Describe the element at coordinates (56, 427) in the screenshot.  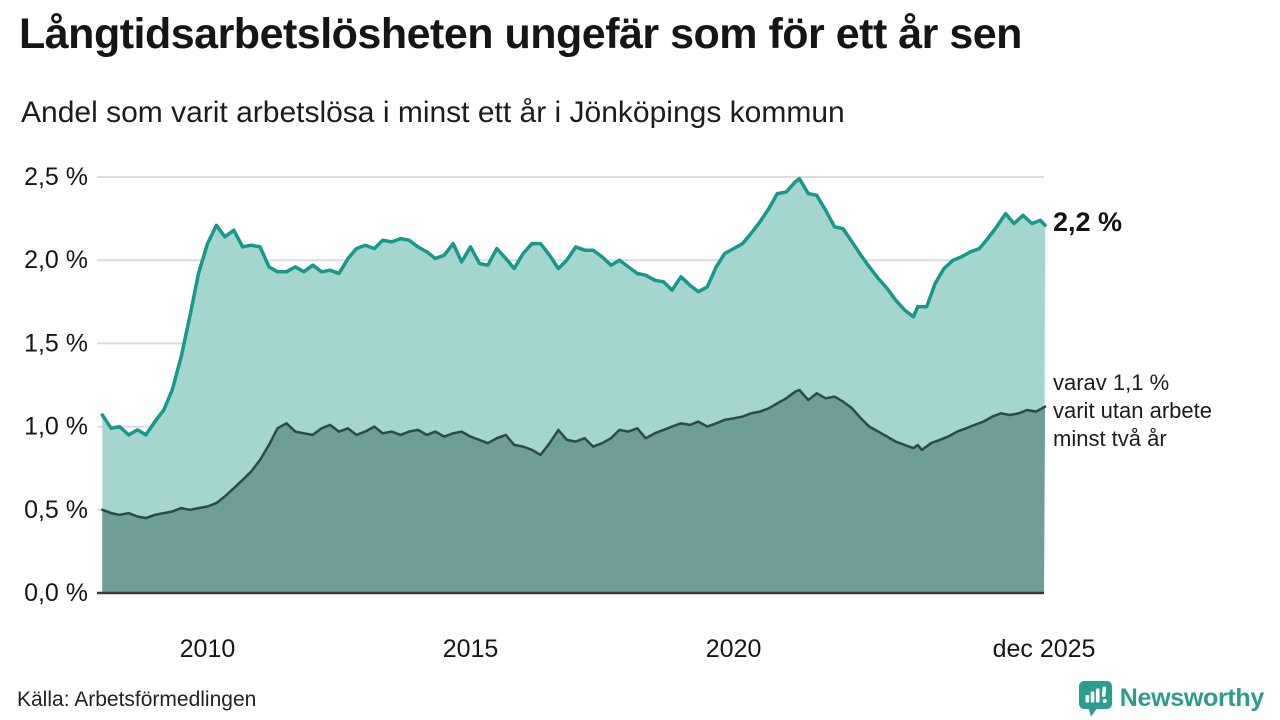
I see `y-axis-tick-label: 1,0 %` at that location.